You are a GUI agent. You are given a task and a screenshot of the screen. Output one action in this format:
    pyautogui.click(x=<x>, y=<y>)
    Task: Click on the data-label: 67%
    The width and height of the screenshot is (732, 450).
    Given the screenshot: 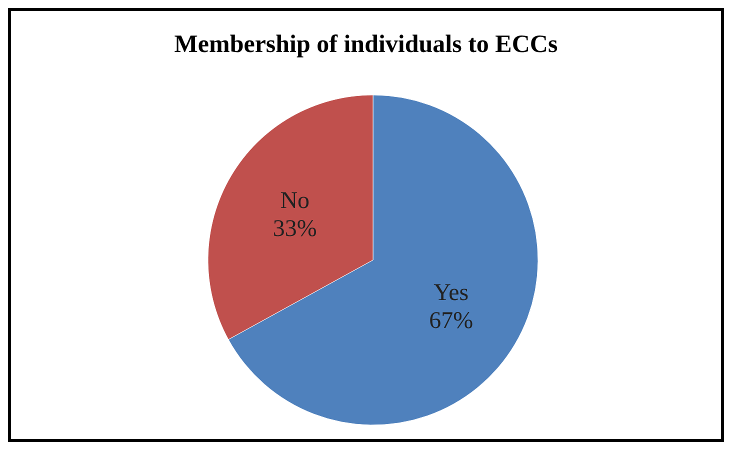 What is the action you would take?
    pyautogui.click(x=451, y=321)
    